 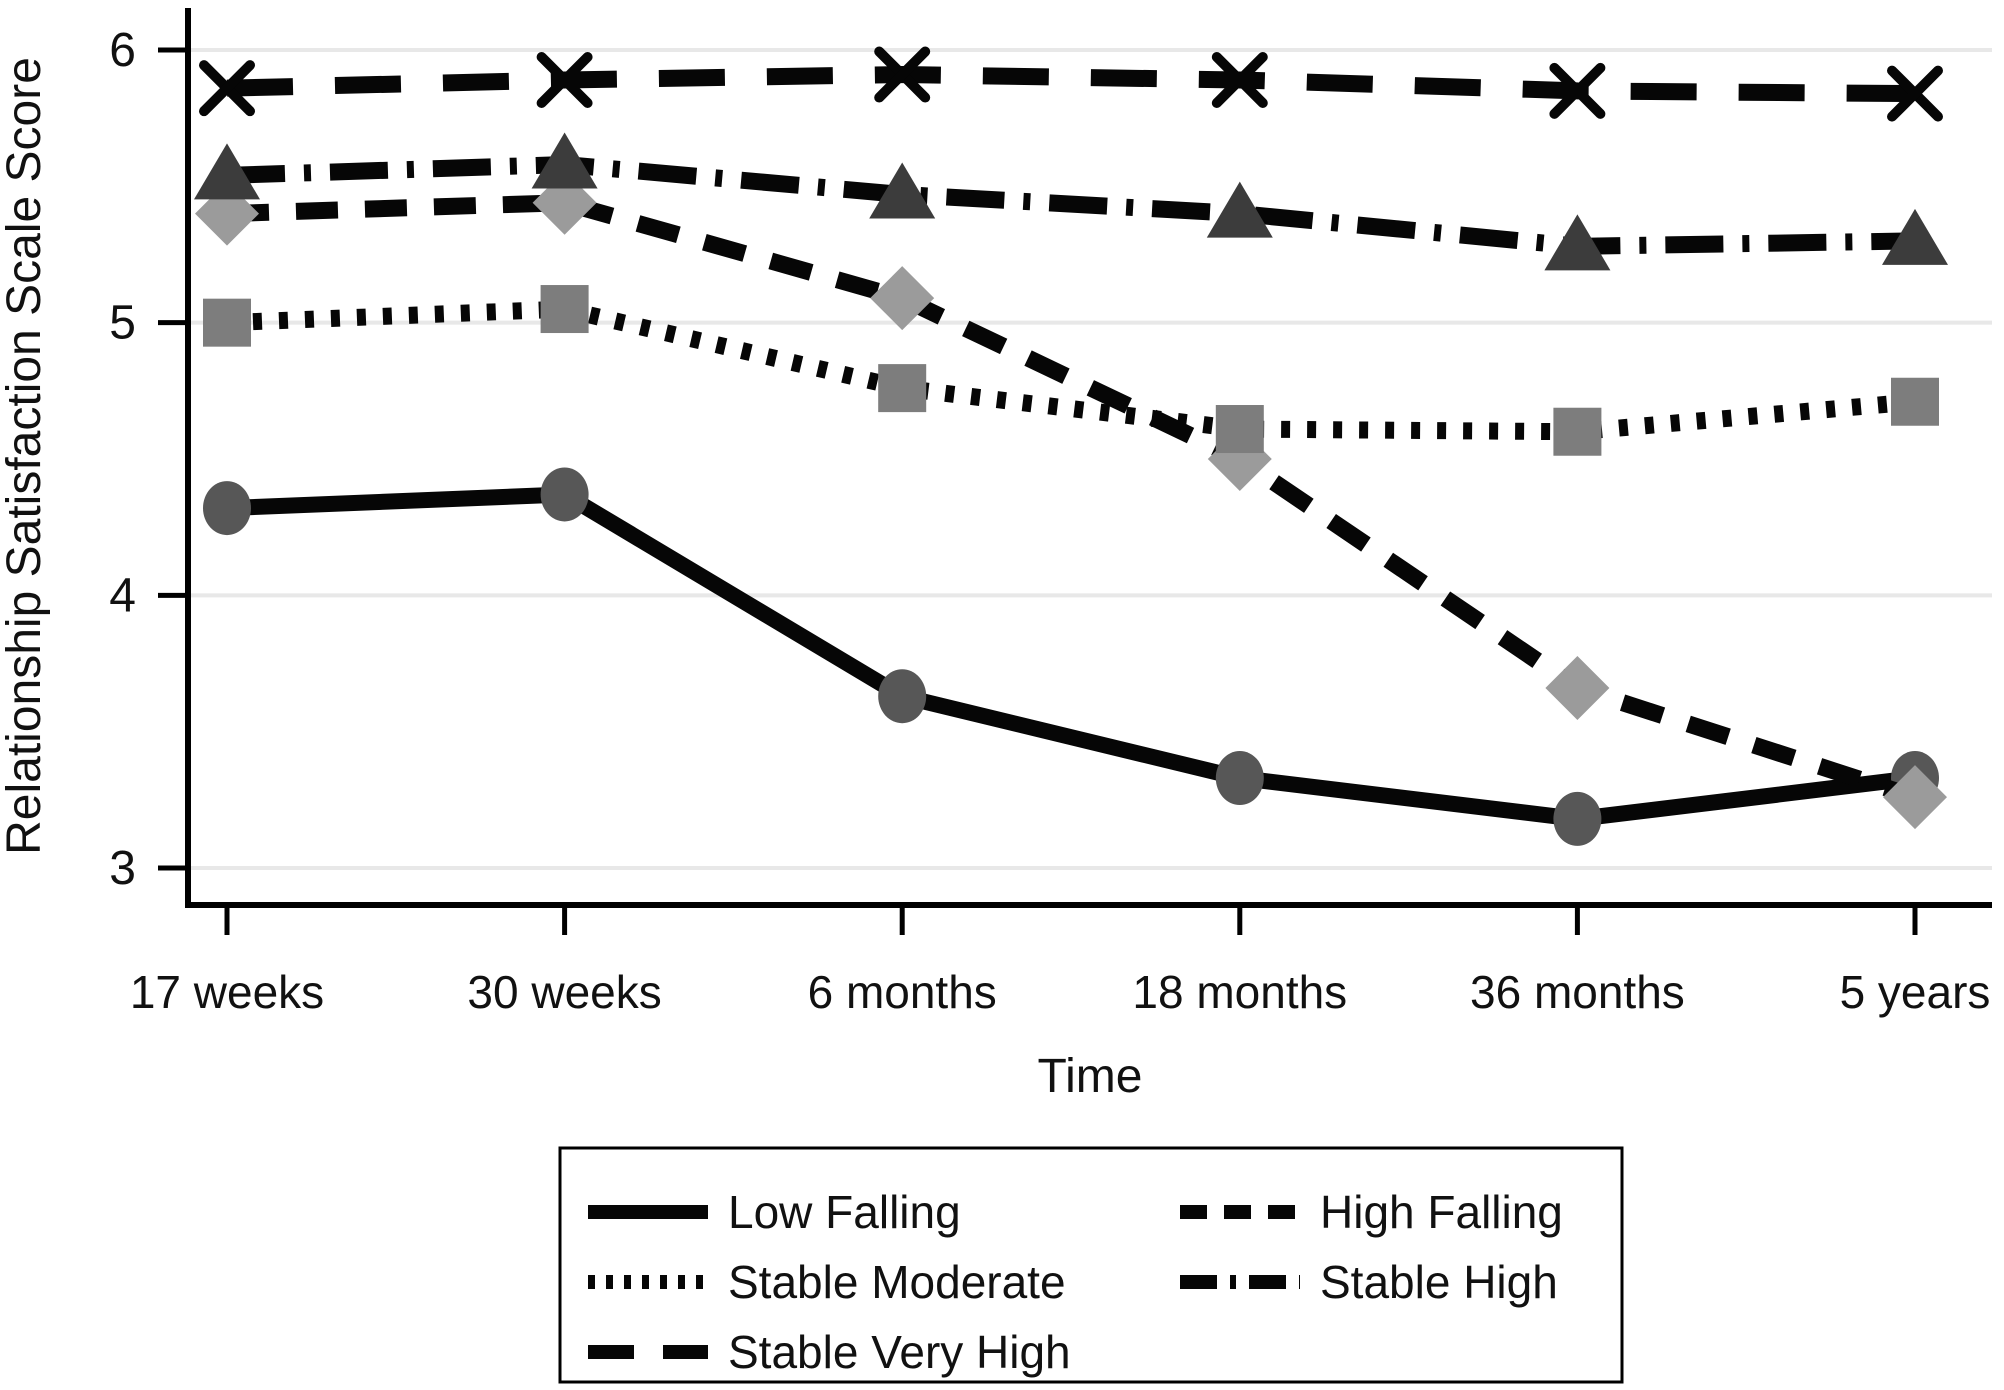 I want to click on legend-label: Stable High, so click(x=1439, y=1282).